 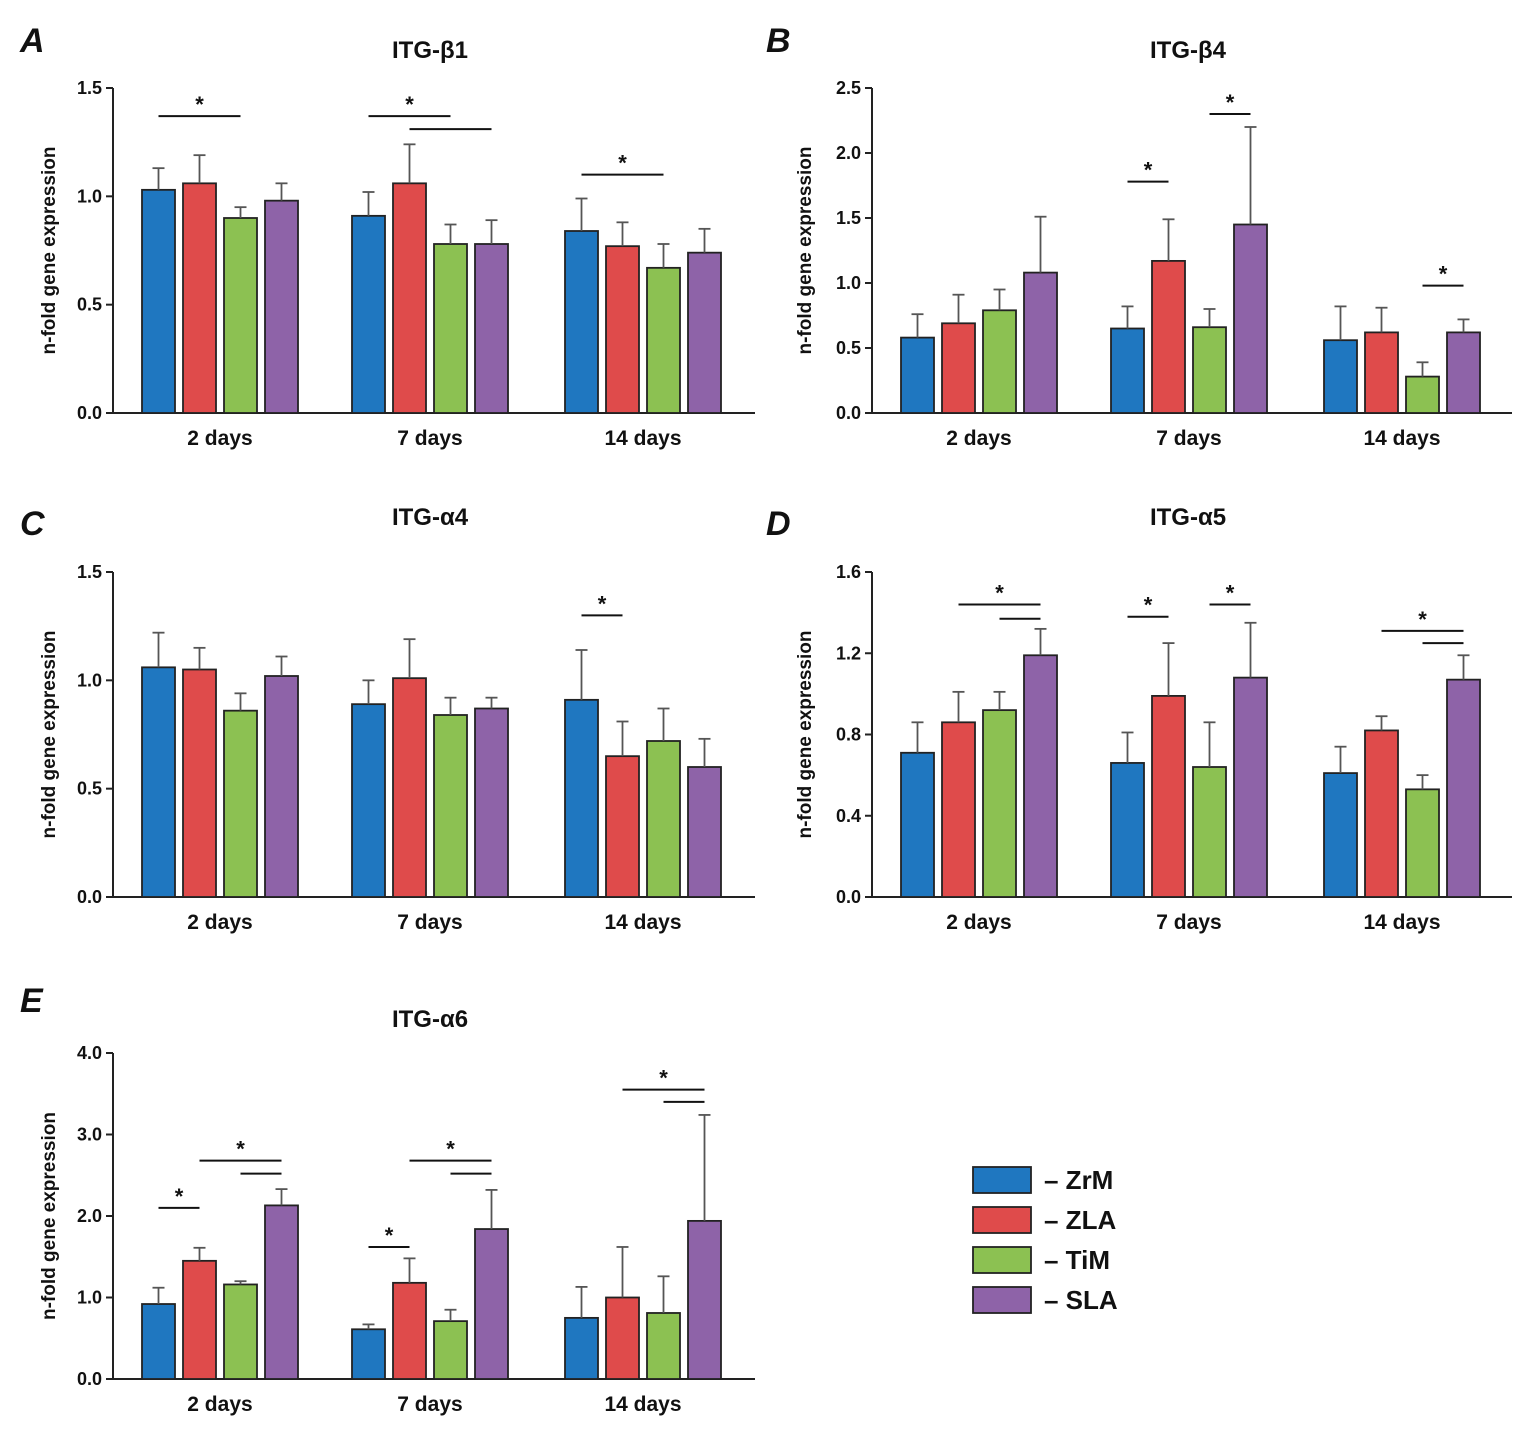 What do you see at coordinates (1078, 1180) in the screenshot?
I see `legend-label: – ZrM` at bounding box center [1078, 1180].